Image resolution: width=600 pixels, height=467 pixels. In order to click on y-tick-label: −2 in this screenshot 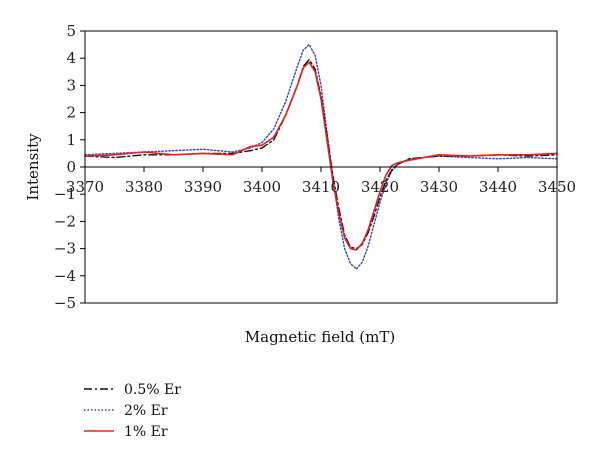, I will do `click(65, 221)`.